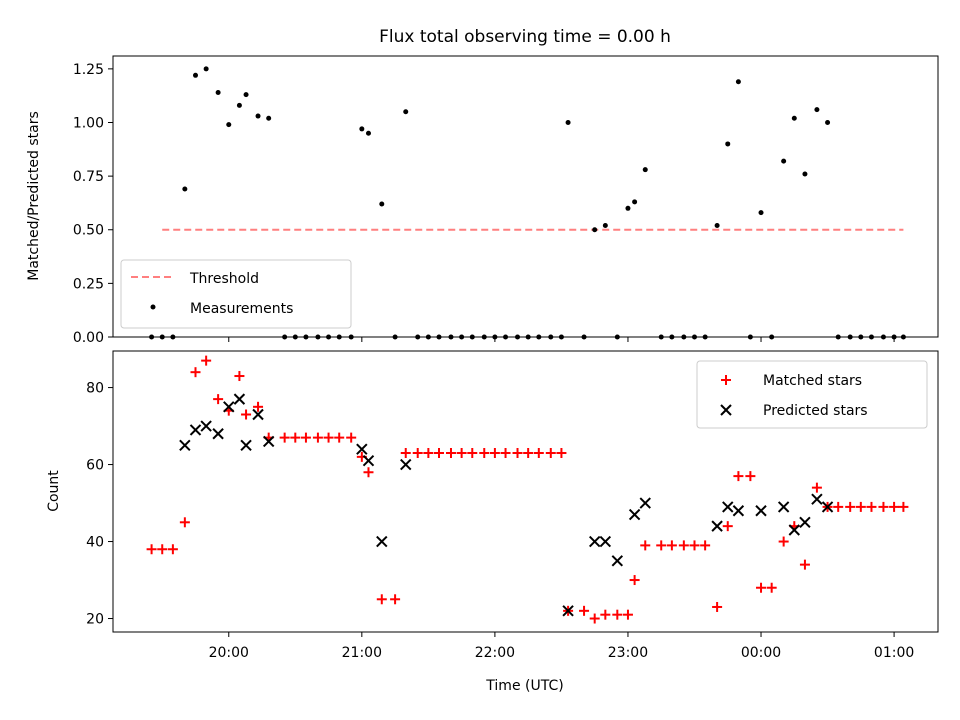 The width and height of the screenshot is (960, 720). I want to click on legend-predicted-glyph-b, so click(726, 410).